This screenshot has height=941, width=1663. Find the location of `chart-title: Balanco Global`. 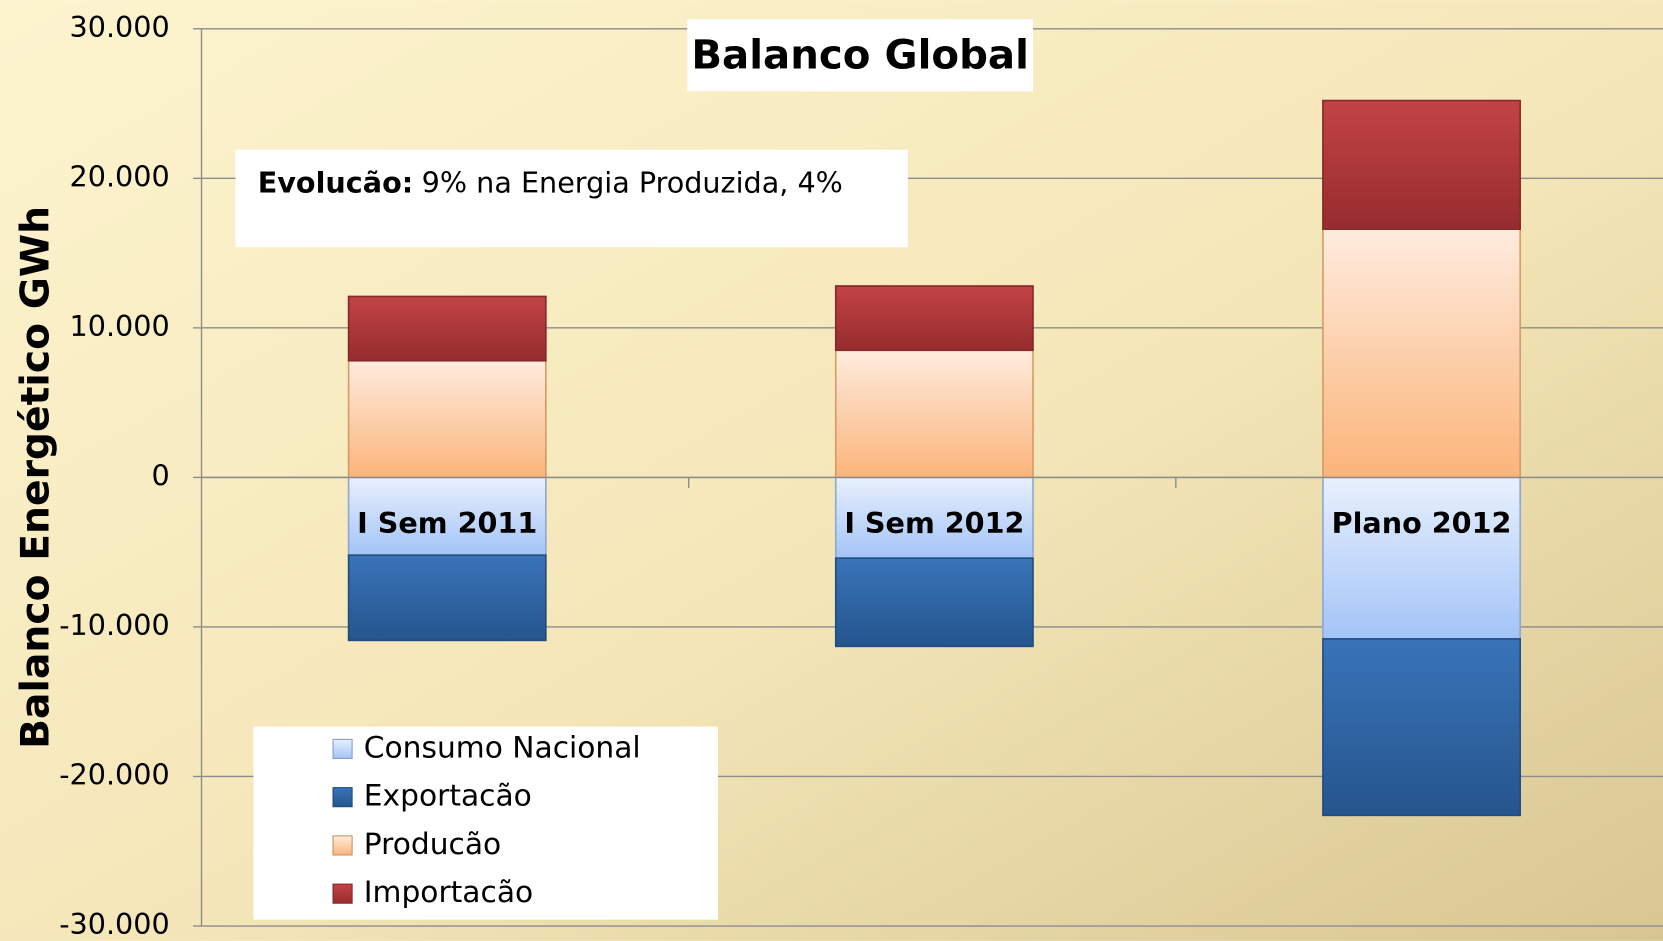

chart-title: Balanco Global is located at coordinates (860, 54).